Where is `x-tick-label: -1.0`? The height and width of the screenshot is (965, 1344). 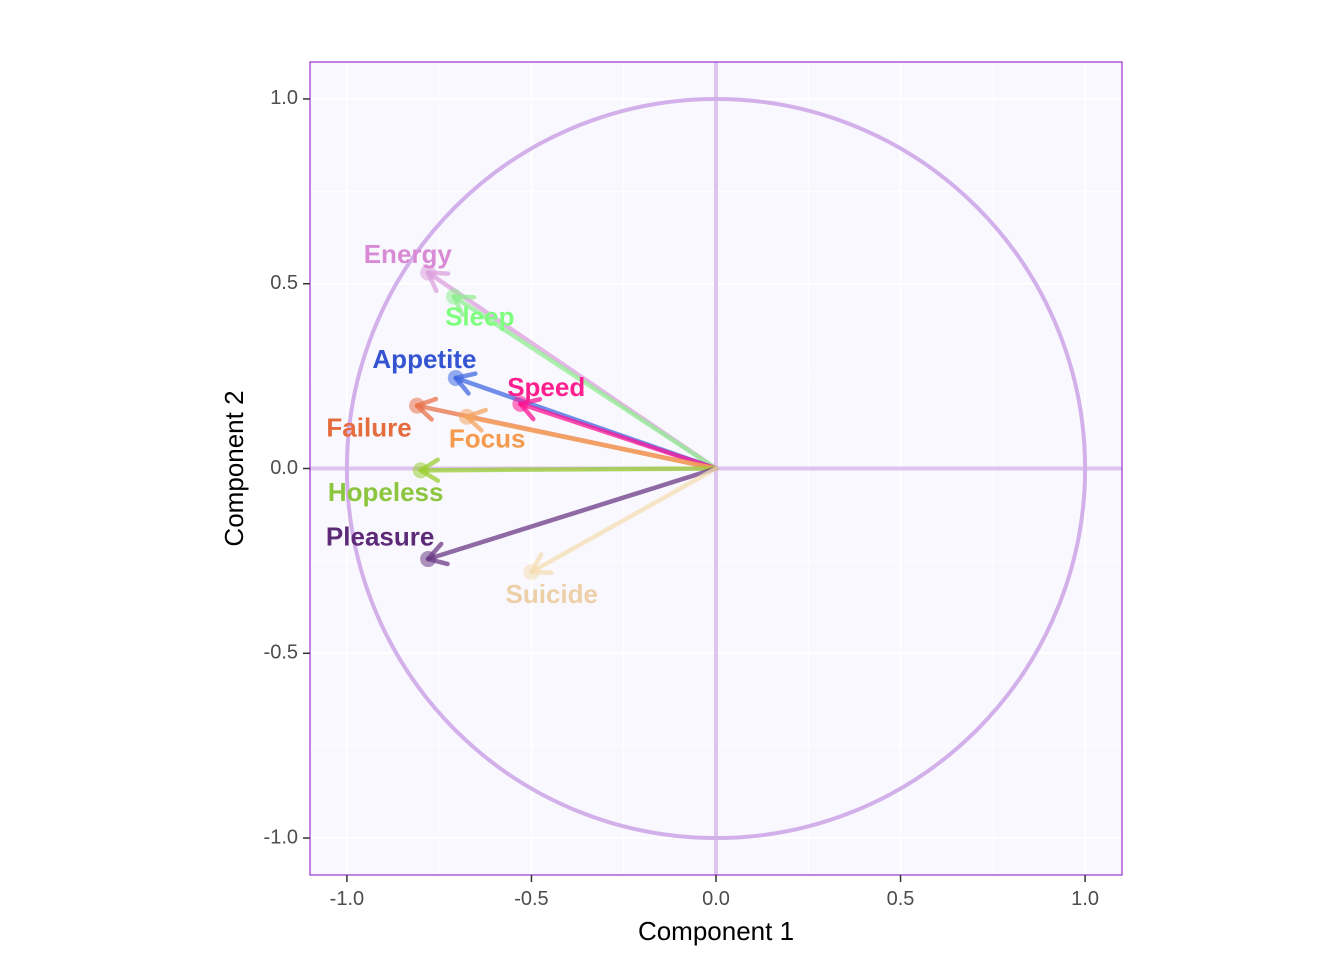
x-tick-label: -1.0 is located at coordinates (347, 899).